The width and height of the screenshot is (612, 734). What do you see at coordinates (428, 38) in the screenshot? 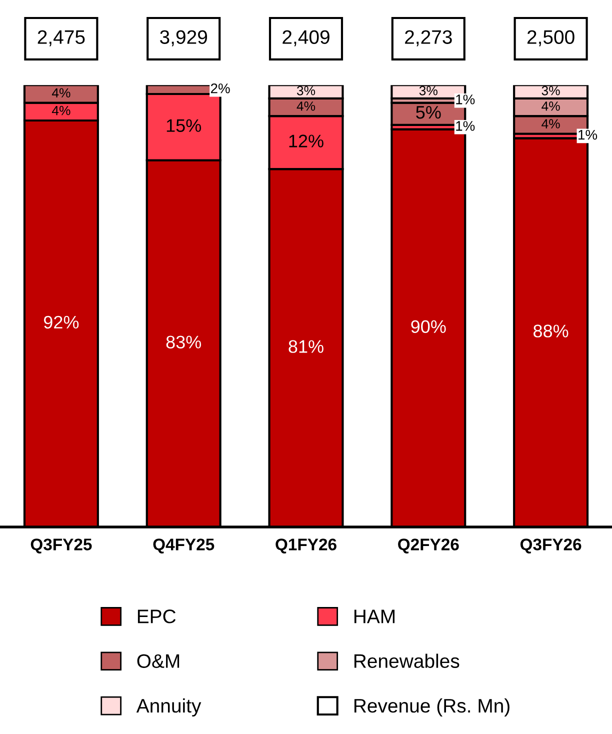
I see `text: 2,273` at bounding box center [428, 38].